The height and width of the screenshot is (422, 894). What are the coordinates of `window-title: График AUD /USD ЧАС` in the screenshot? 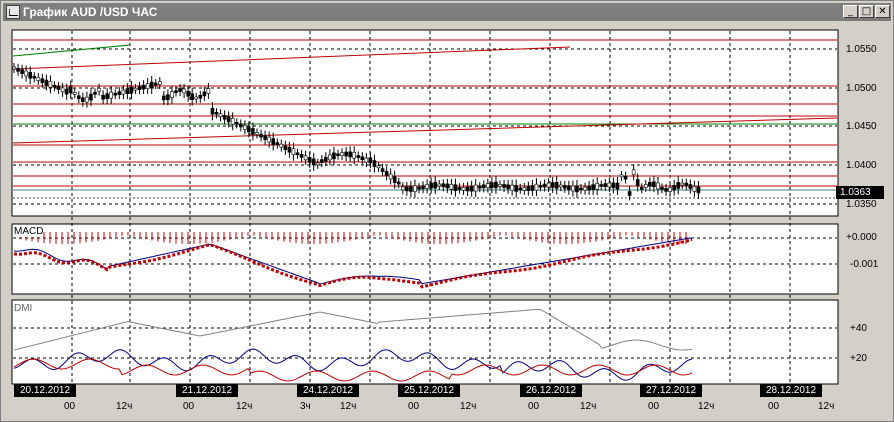 It's located at (90, 12).